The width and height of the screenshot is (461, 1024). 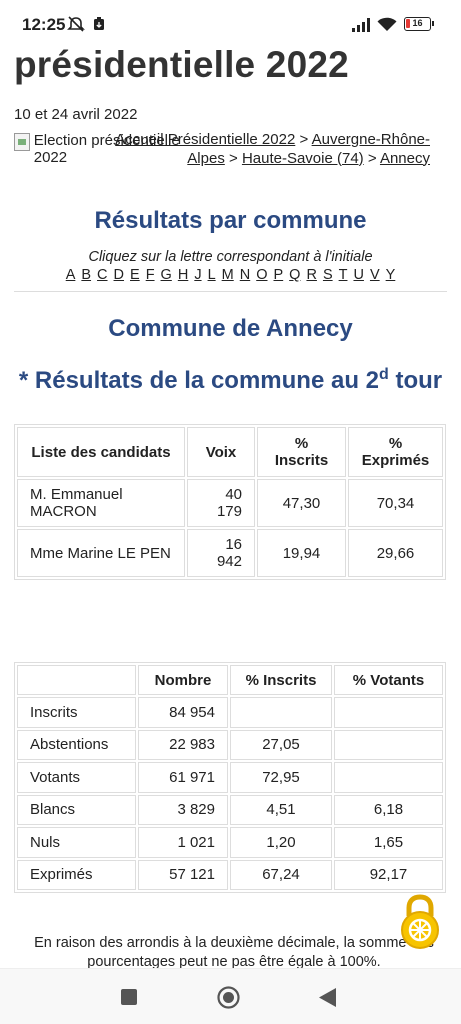 What do you see at coordinates (183, 809) in the screenshot?
I see `stat-nombre: 3 829` at bounding box center [183, 809].